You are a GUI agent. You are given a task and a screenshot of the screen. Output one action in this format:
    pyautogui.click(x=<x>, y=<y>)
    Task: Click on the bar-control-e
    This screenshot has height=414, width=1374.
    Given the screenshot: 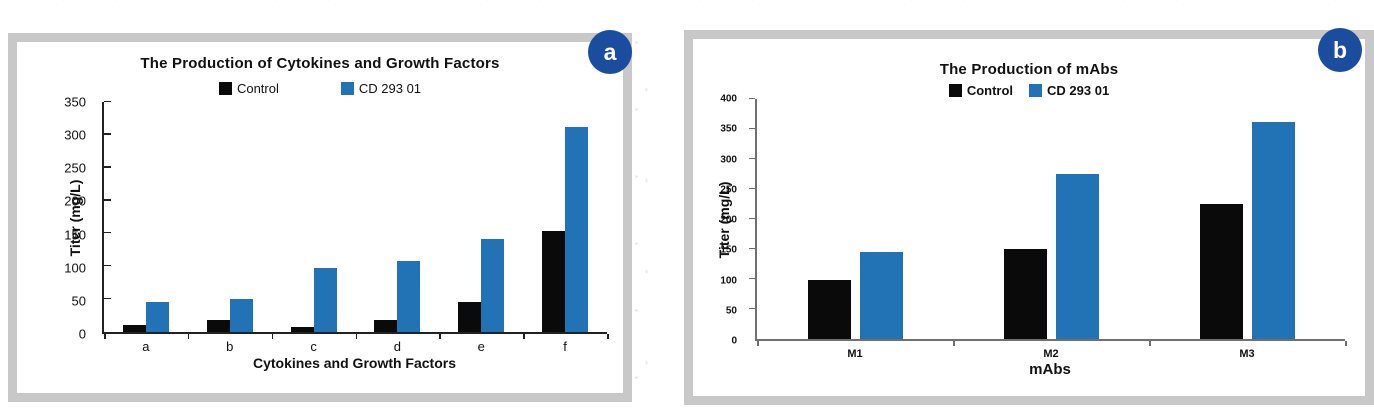 What is the action you would take?
    pyautogui.click(x=470, y=317)
    